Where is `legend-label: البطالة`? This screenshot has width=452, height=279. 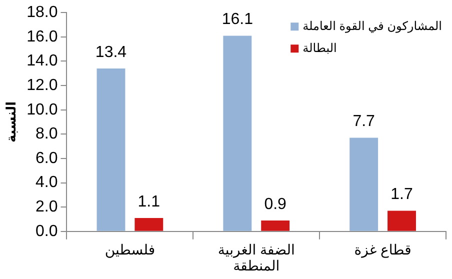 legend-label: البطالة is located at coordinates (319, 47).